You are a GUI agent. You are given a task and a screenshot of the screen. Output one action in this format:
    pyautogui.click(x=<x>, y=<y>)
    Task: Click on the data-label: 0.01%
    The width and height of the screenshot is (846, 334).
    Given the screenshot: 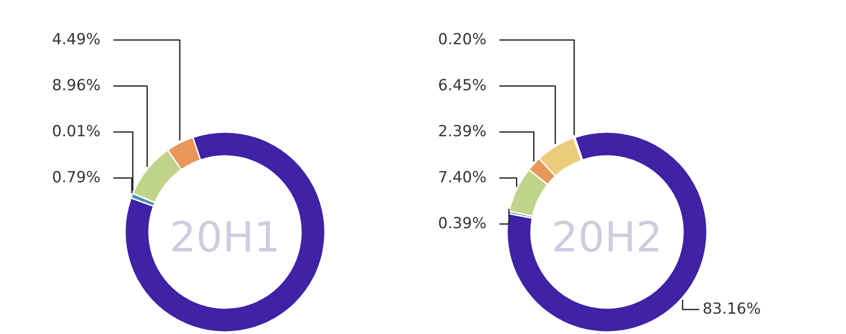 What is the action you would take?
    pyautogui.click(x=76, y=130)
    